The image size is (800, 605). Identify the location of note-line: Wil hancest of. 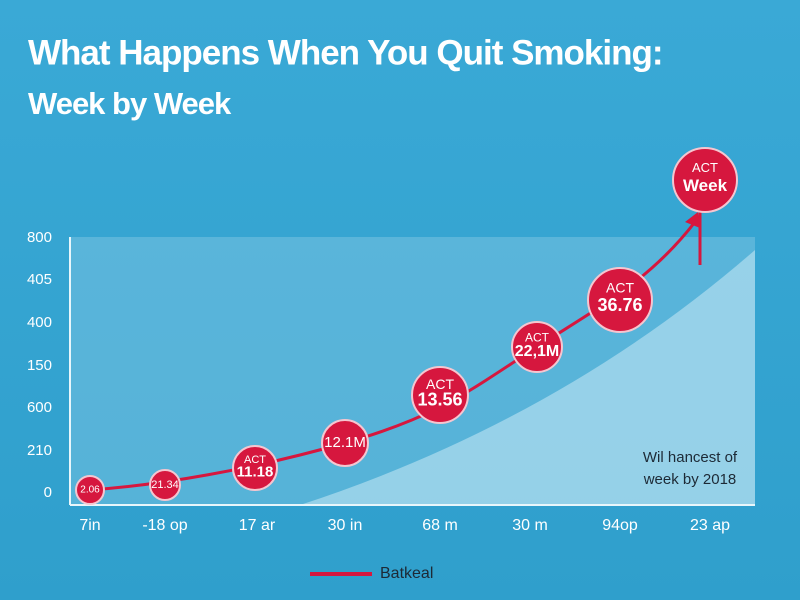
(690, 457).